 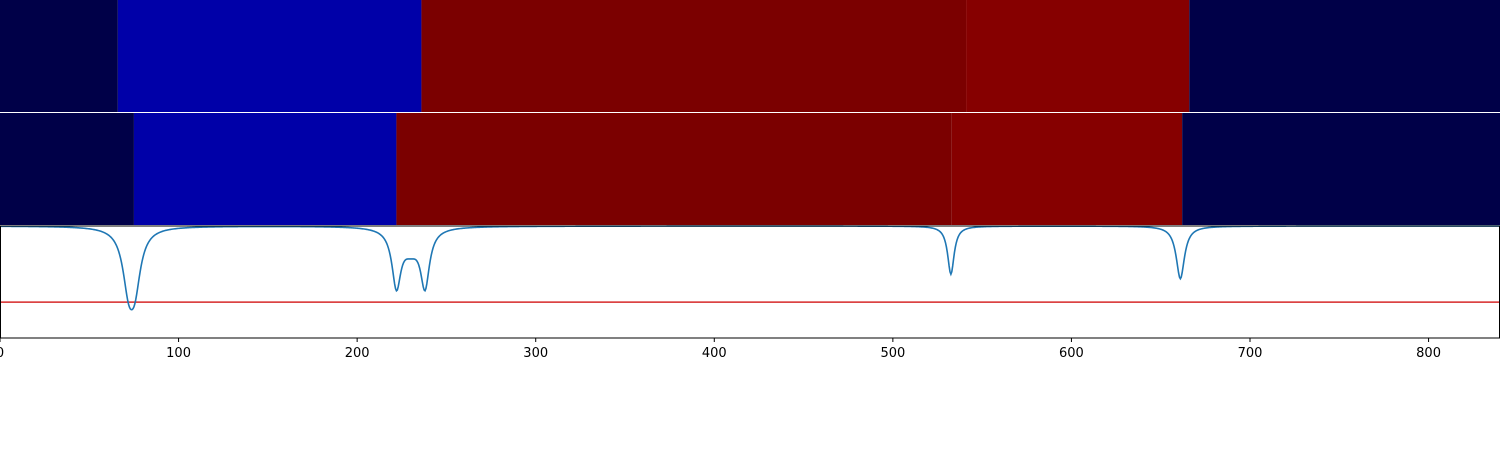 I want to click on heatmap-cell-row0-seg0, so click(x=59, y=56).